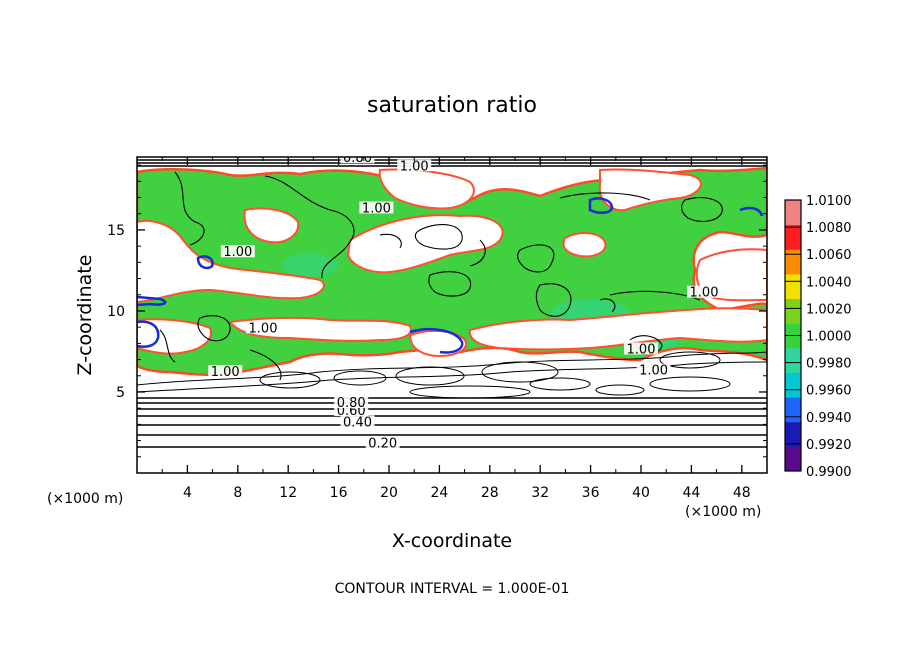 The width and height of the screenshot is (904, 654). What do you see at coordinates (829, 282) in the screenshot?
I see `colorbar-label: 1.0040` at bounding box center [829, 282].